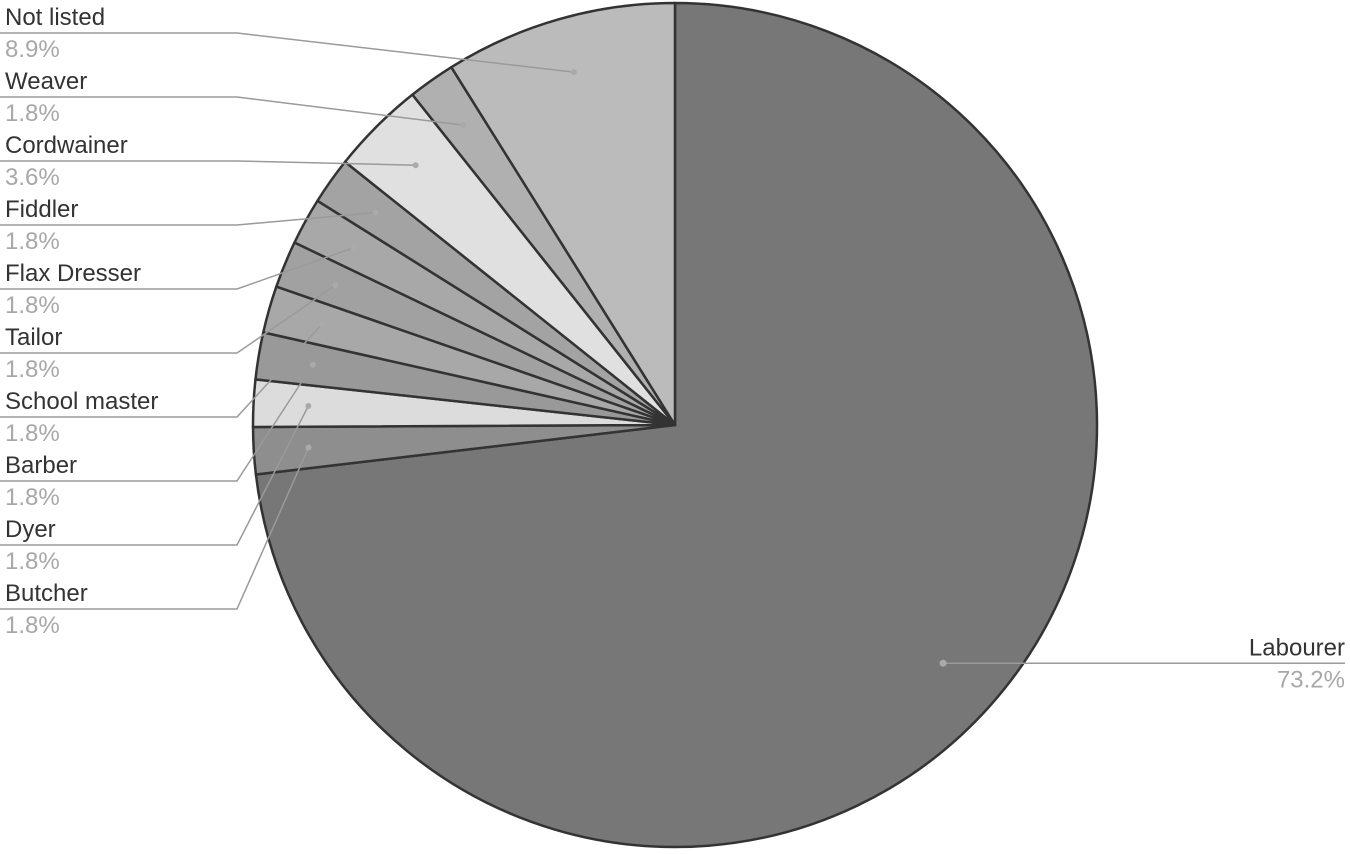 Image resolution: width=1350 pixels, height=854 pixels. What do you see at coordinates (161, 370) in the screenshot?
I see `leader-line-school-master` at bounding box center [161, 370].